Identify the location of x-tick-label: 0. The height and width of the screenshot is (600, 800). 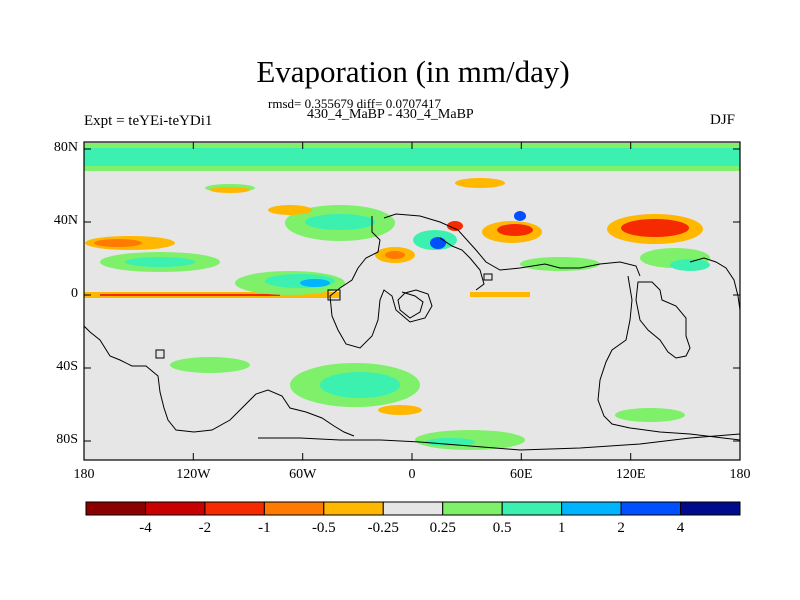
(412, 474).